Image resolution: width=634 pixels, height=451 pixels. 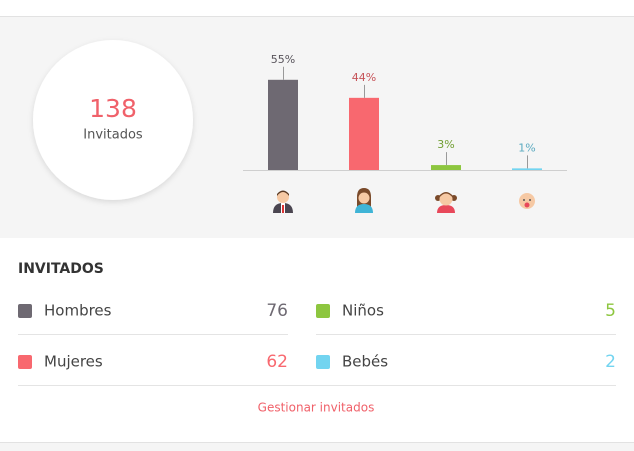 I want to click on item-name: Niños, so click(x=363, y=311).